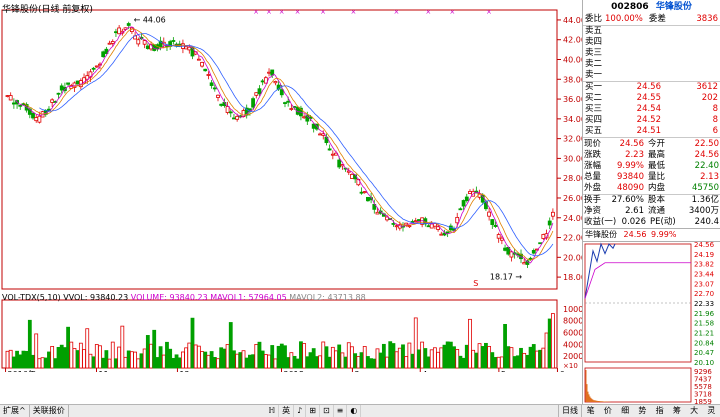 The height and width of the screenshot is (417, 720). Describe the element at coordinates (341, 411) in the screenshot. I see `menu-icon: ≡` at that location.